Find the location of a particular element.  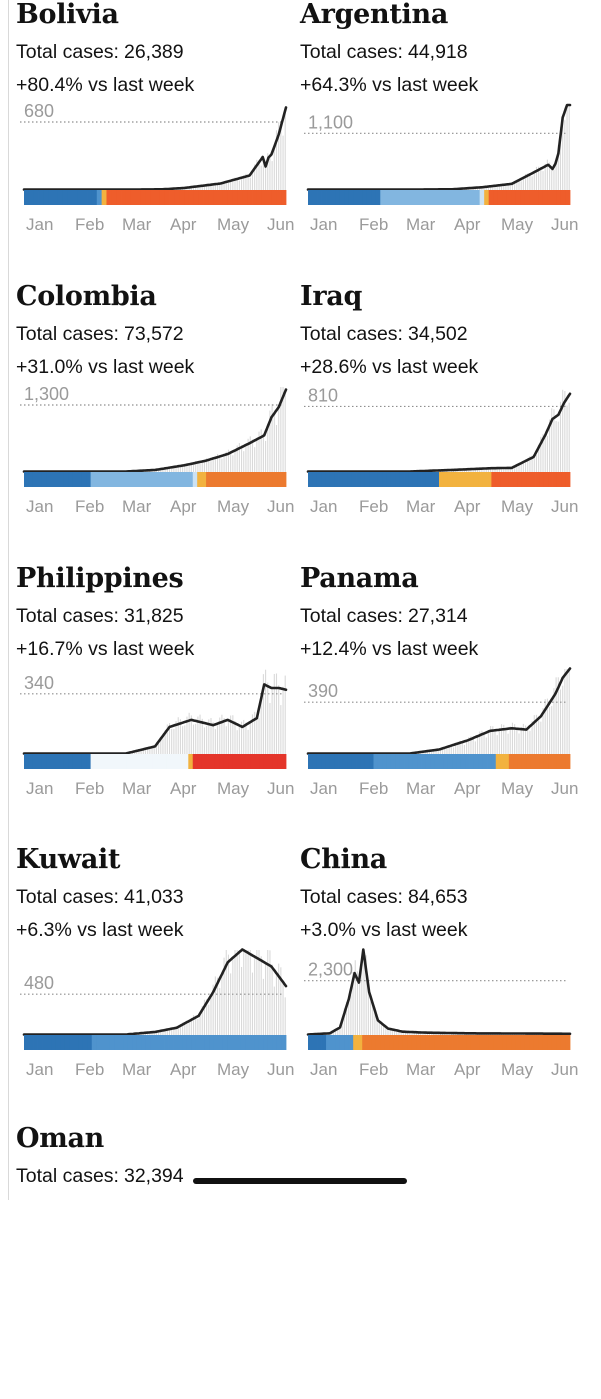

total-cases: Total cases:44,918 is located at coordinates (384, 52).